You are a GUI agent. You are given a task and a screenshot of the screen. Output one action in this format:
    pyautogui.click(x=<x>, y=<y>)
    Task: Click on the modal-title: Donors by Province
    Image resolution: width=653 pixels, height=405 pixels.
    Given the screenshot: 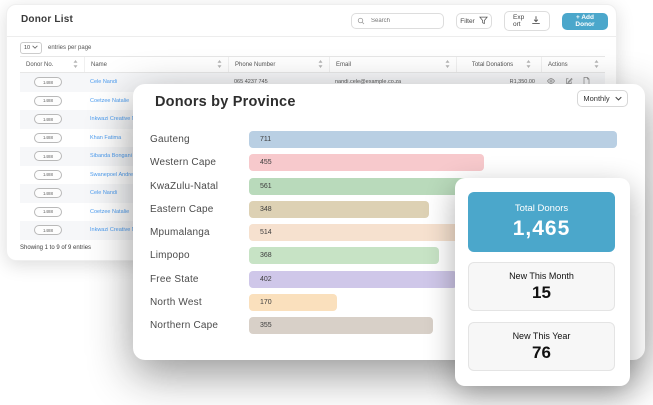 What is the action you would take?
    pyautogui.click(x=225, y=102)
    